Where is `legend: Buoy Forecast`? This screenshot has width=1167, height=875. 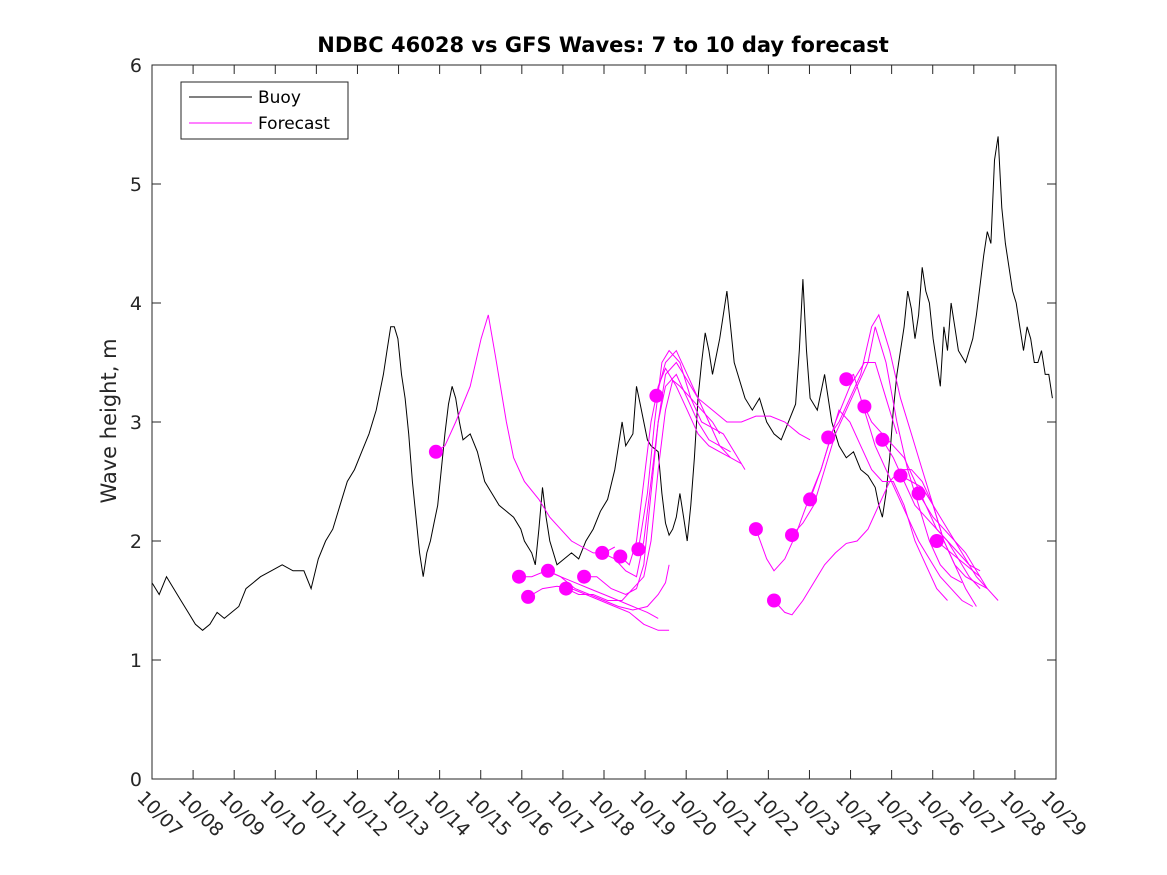
legend: Buoy Forecast is located at coordinates (264, 110).